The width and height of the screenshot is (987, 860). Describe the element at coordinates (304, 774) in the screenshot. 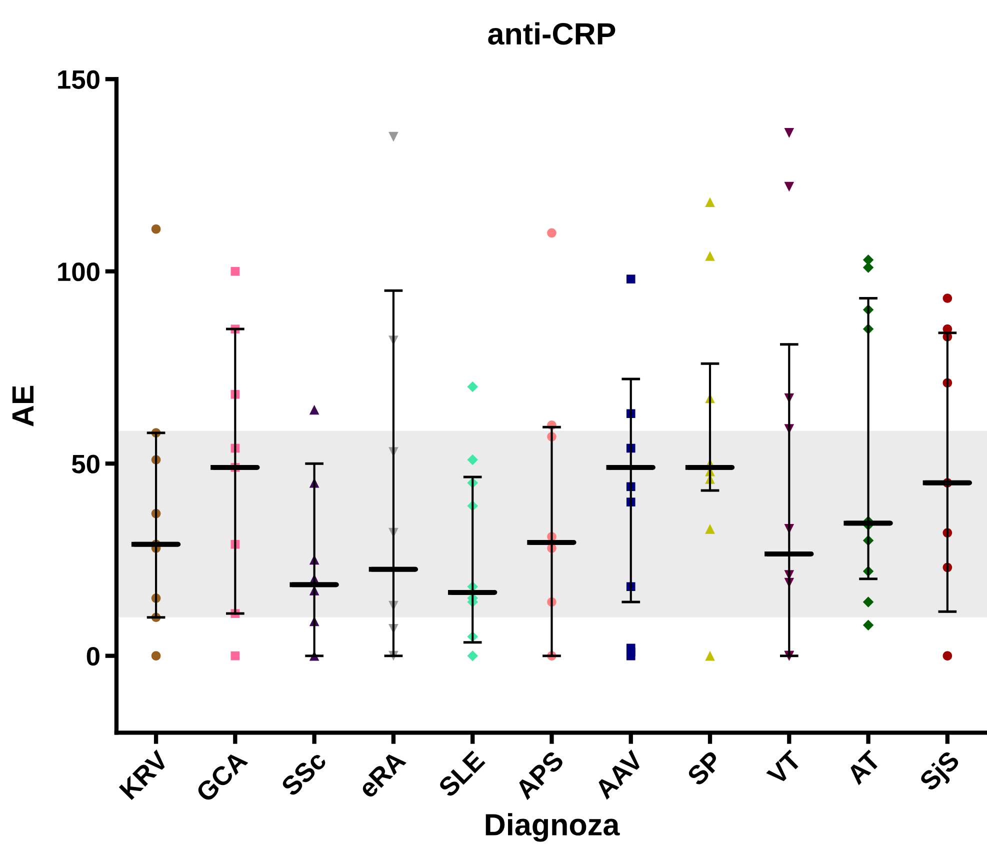

I see `x-tick-label: SSc` at that location.